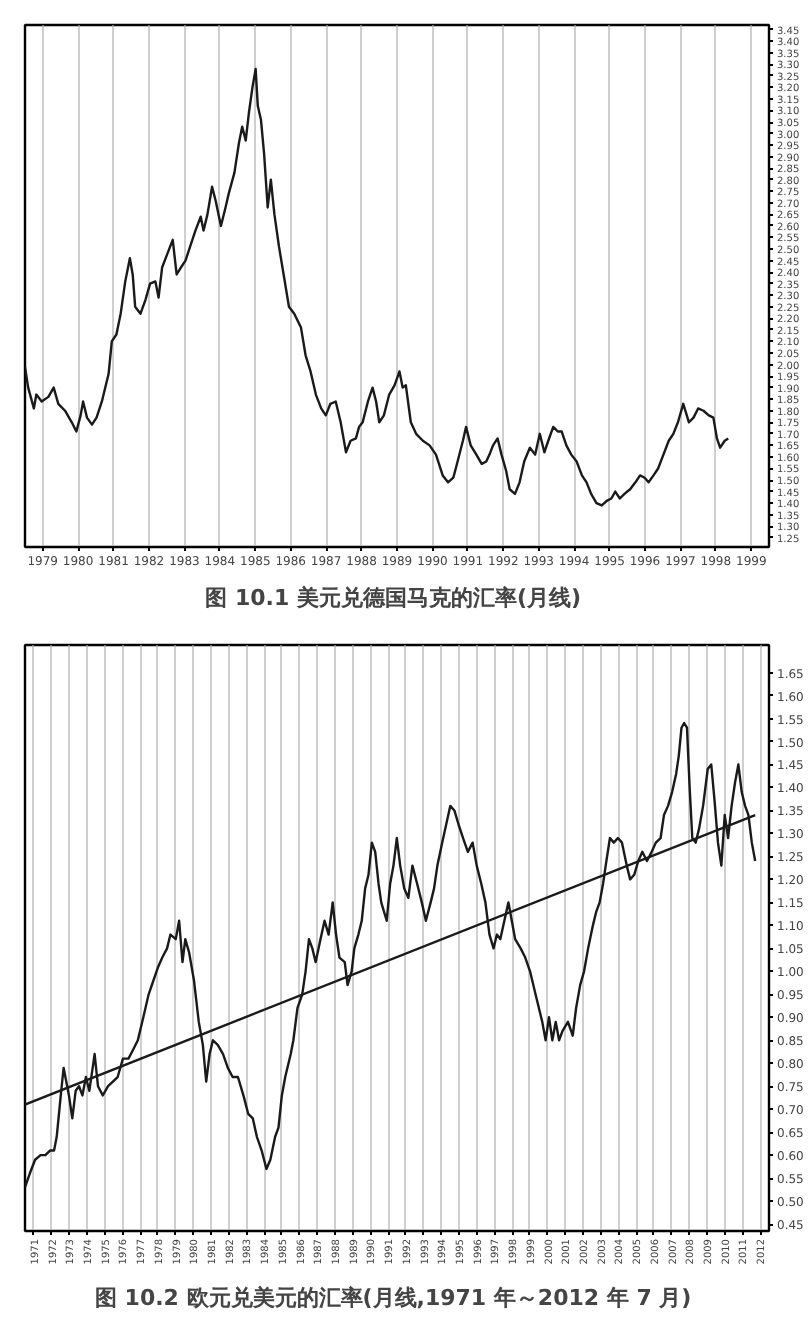 This screenshot has height=1320, width=808. I want to click on text: 图 10.2 欧元兑美元的汇率(月线,1971 年～2012 年 7 月), so click(393, 1298).